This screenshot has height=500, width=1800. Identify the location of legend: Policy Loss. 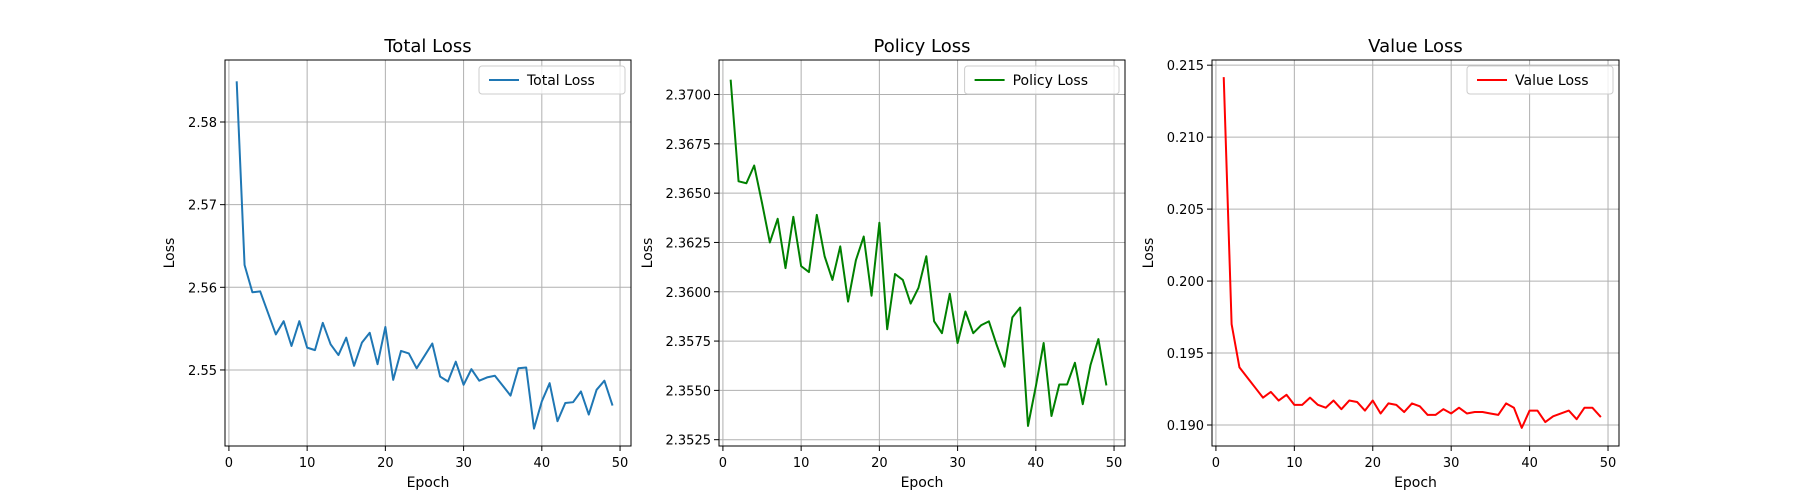
(1042, 80).